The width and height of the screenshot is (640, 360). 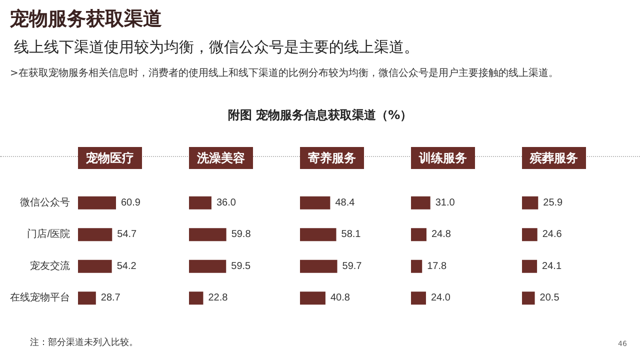 I want to click on data-label: 36.0, so click(x=226, y=202).